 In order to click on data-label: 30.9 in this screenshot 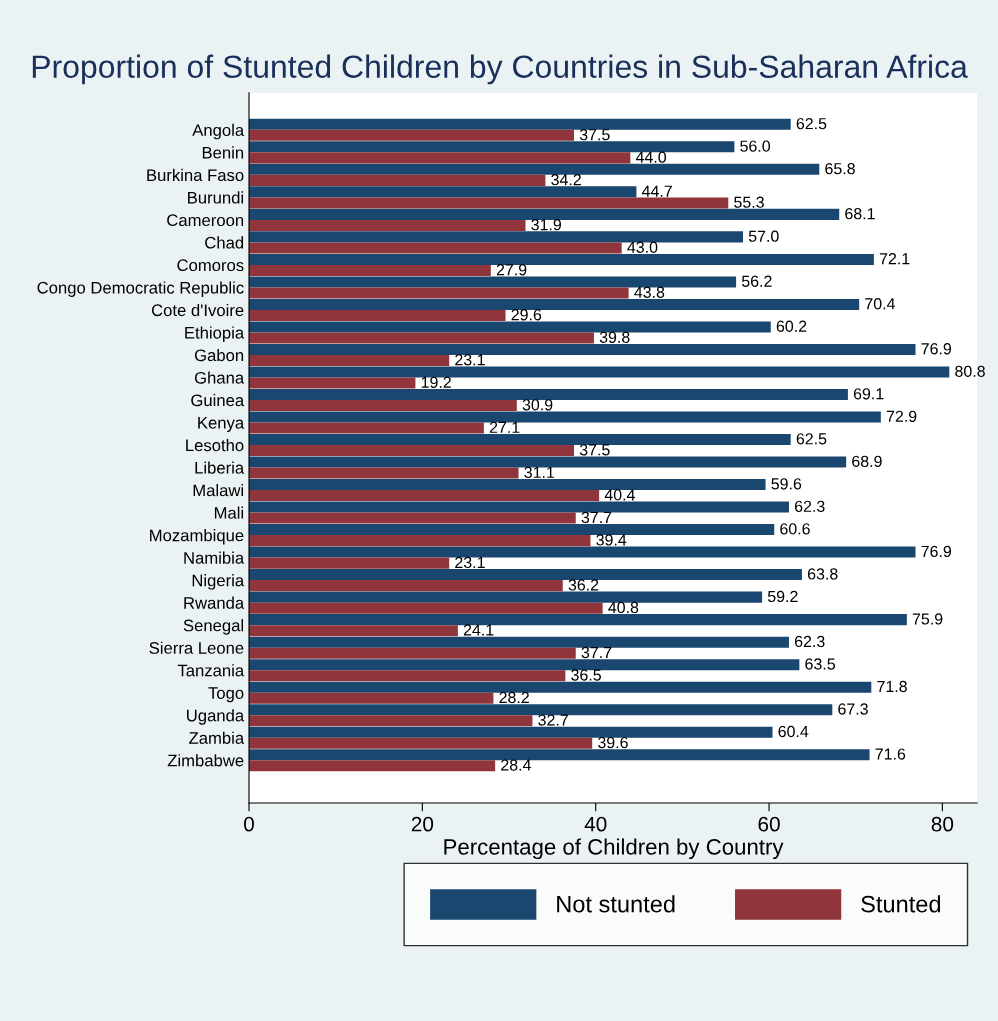, I will do `click(537, 405)`.